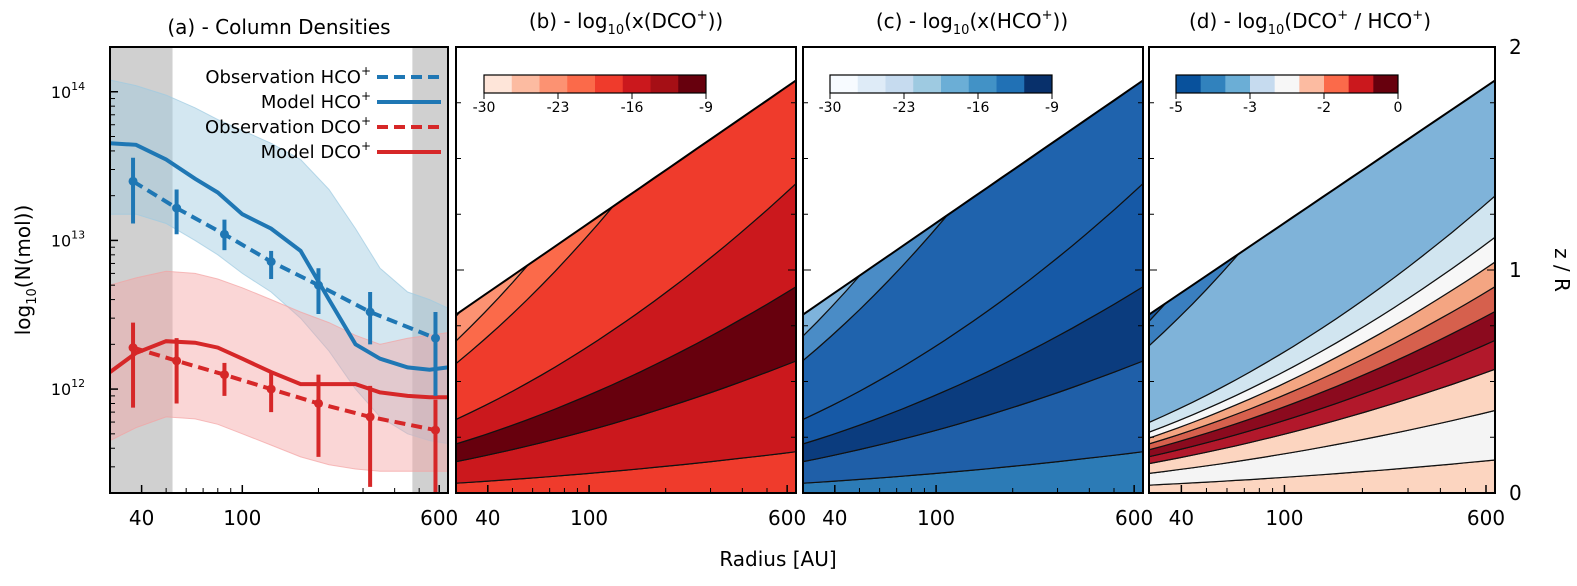 The height and width of the screenshot is (586, 1577). What do you see at coordinates (1250, 108) in the screenshot?
I see `colorbar-tick-label: -3` at bounding box center [1250, 108].